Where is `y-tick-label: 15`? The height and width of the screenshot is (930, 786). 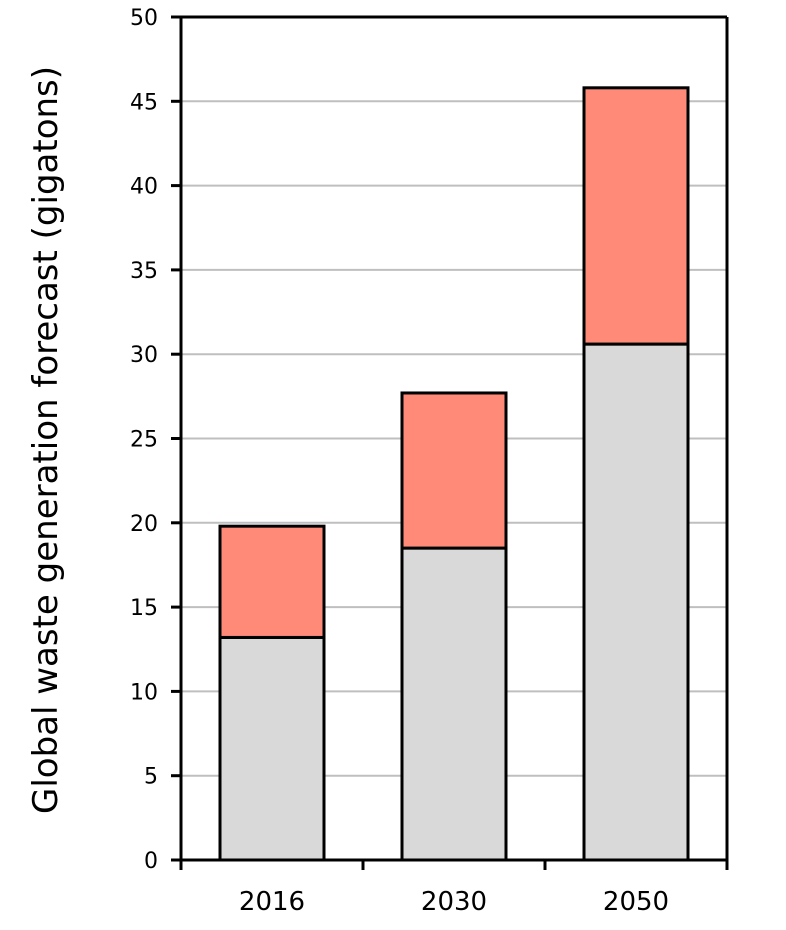
y-tick-label: 15 is located at coordinates (144, 608).